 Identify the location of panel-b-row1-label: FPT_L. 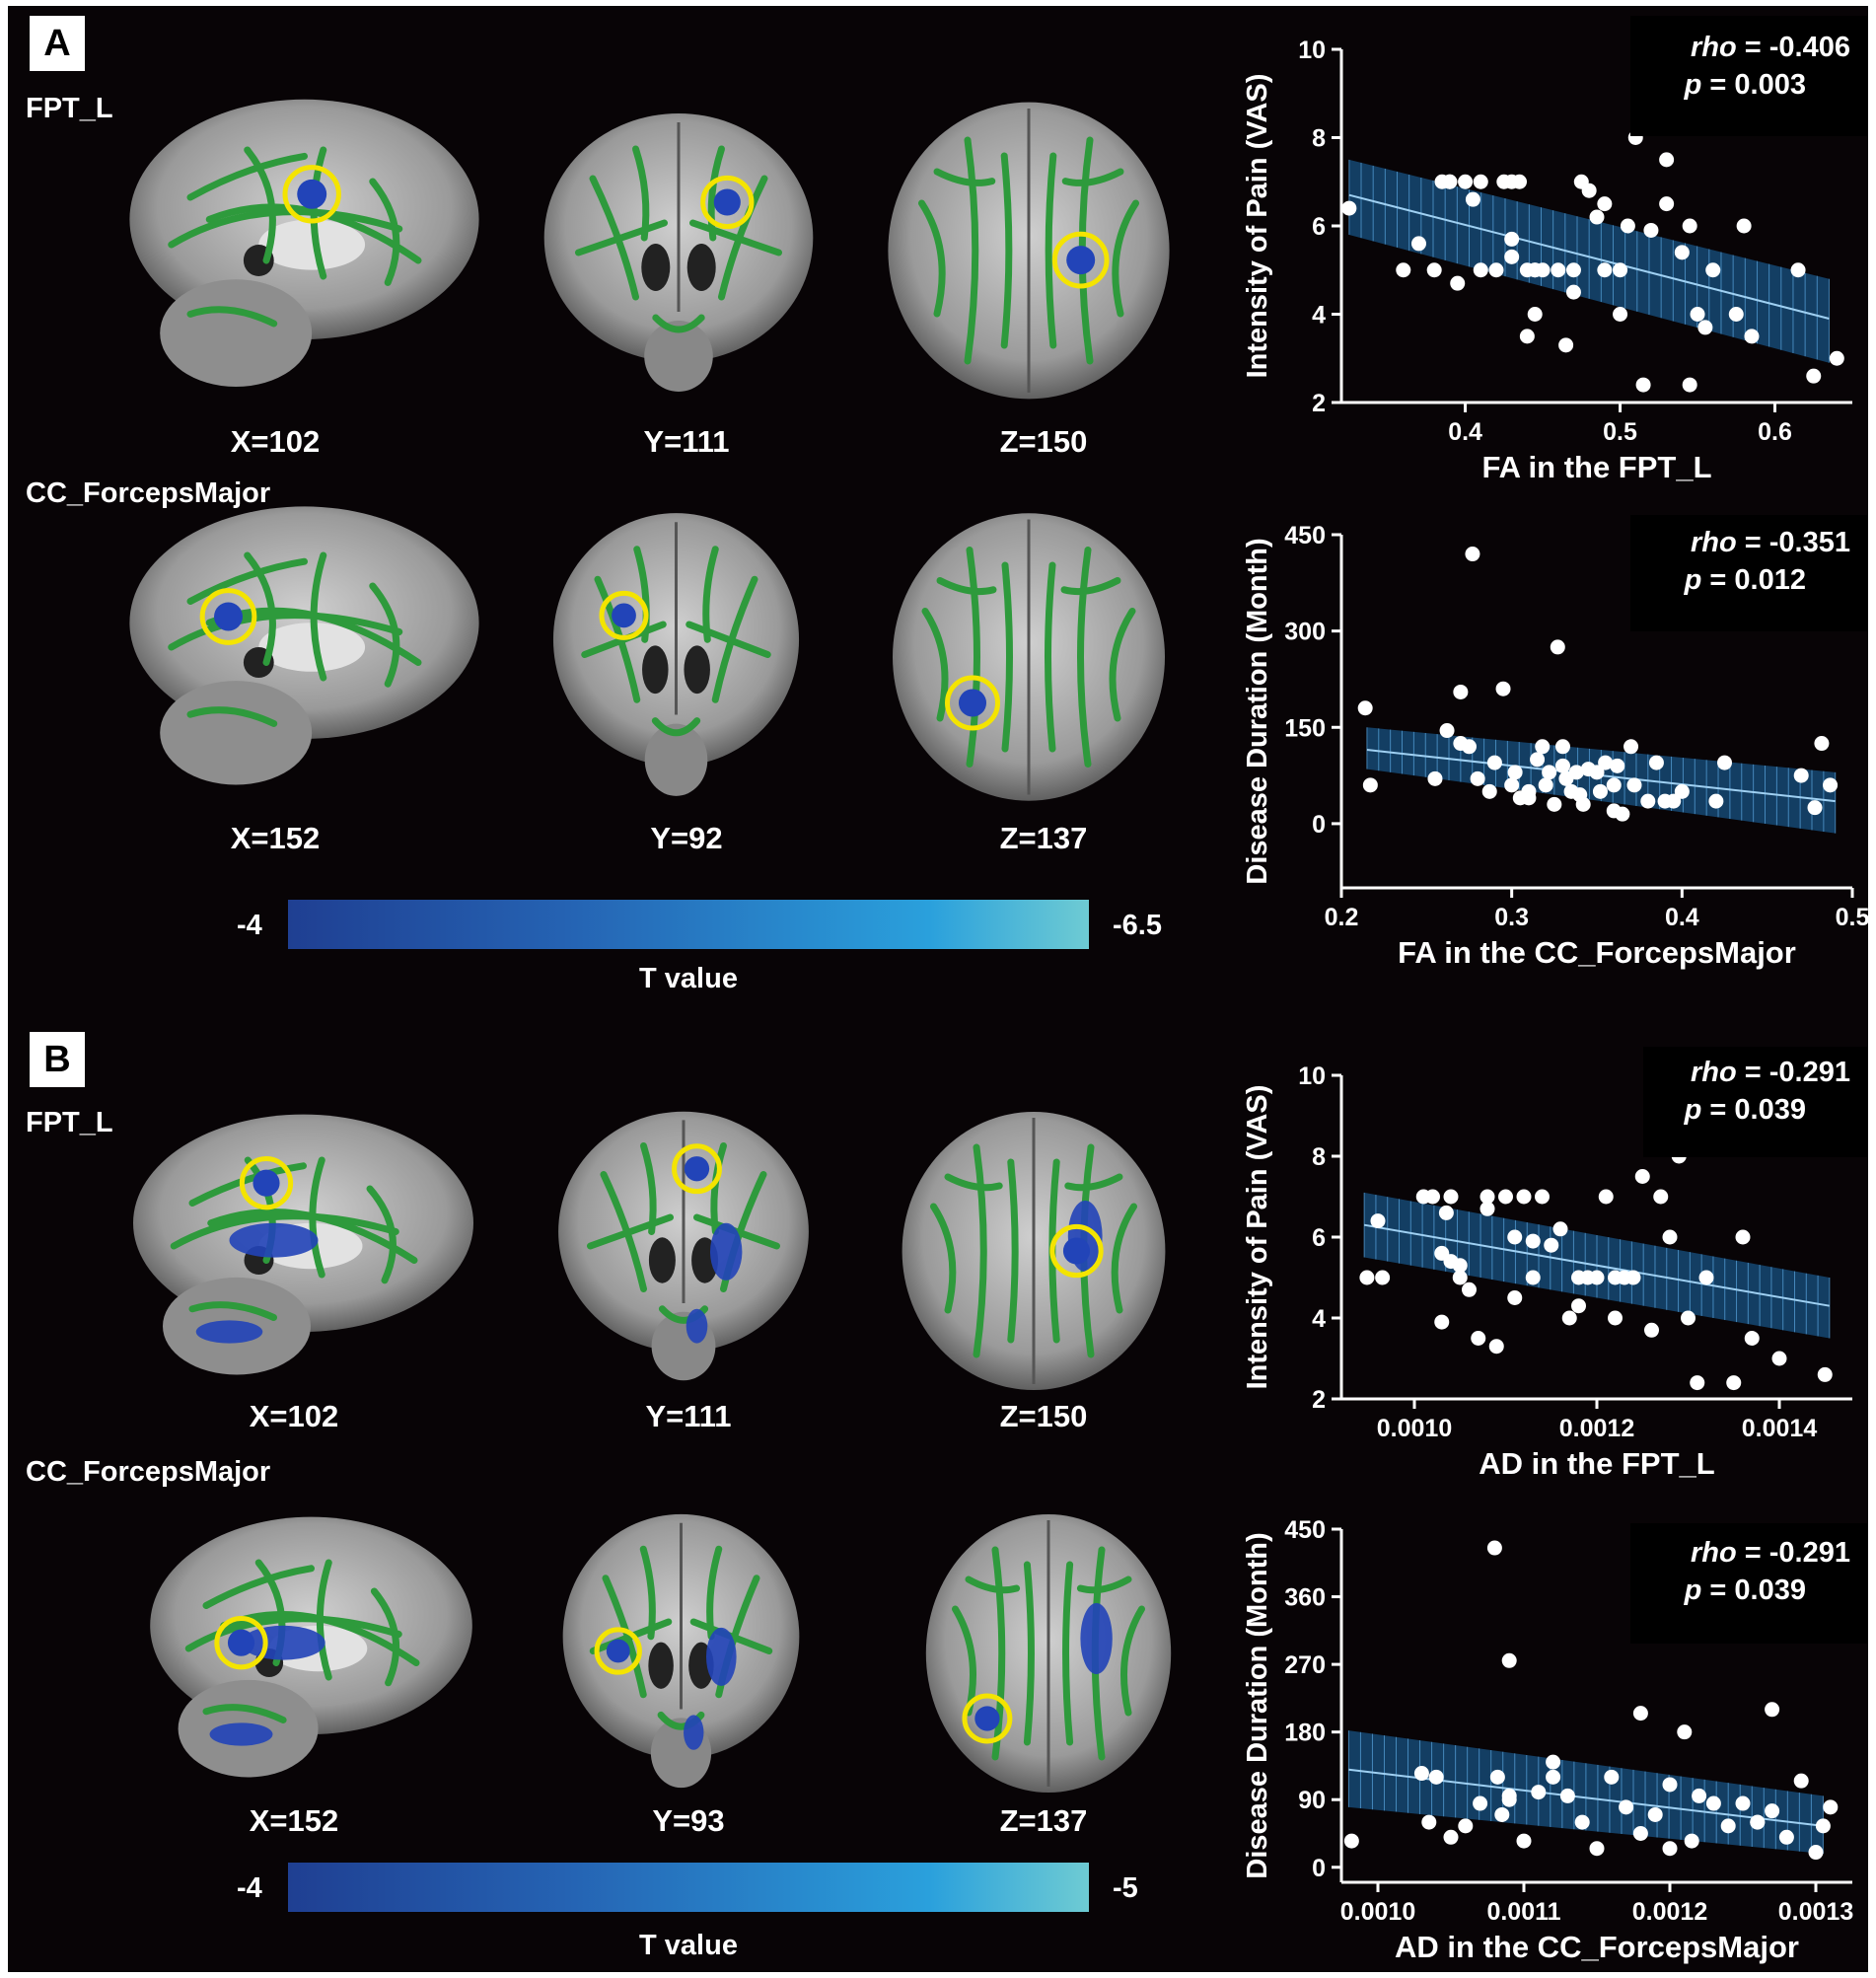
(69, 1122).